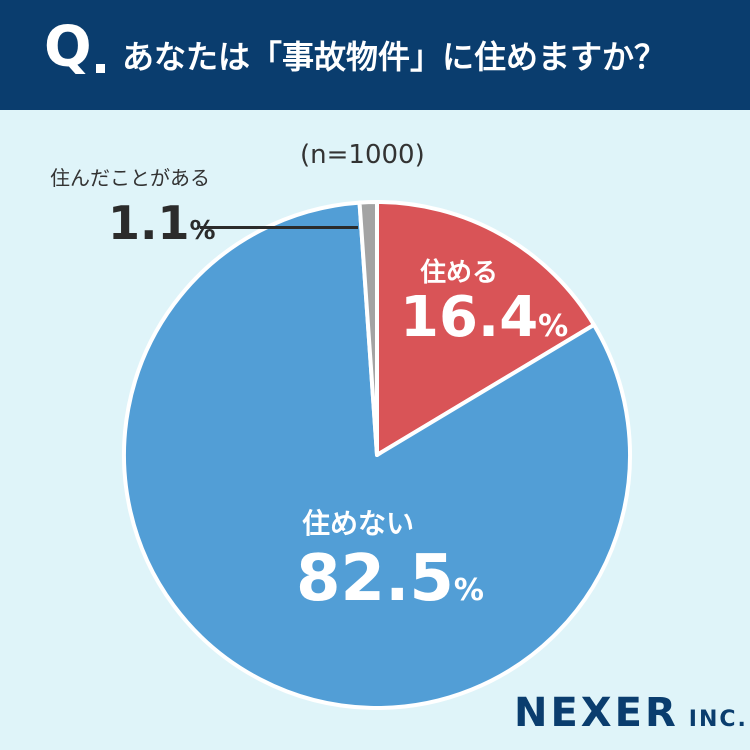  What do you see at coordinates (375, 579) in the screenshot?
I see `value-number: 82.5` at bounding box center [375, 579].